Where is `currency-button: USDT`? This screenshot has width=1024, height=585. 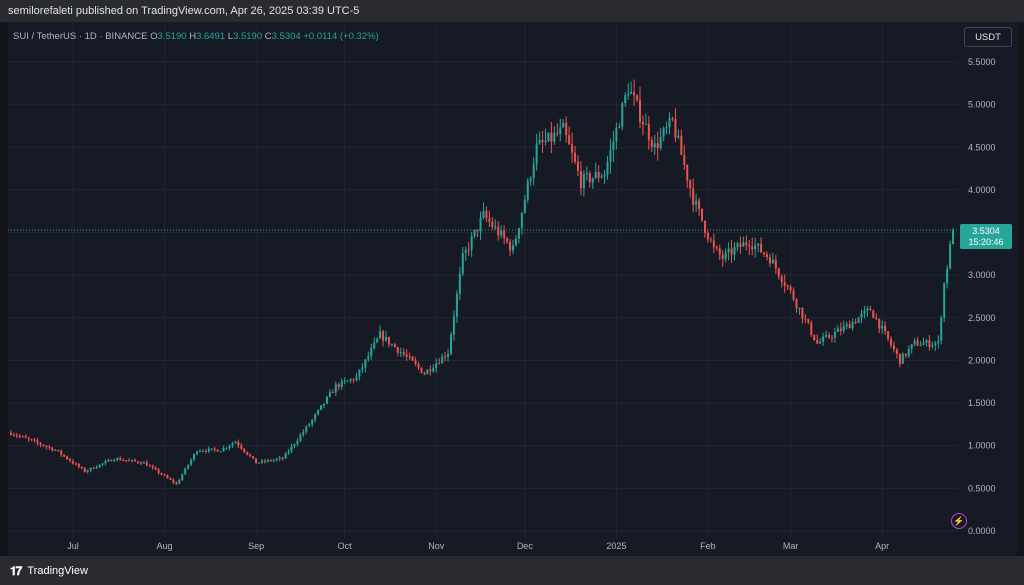 currency-button: USDT is located at coordinates (988, 37).